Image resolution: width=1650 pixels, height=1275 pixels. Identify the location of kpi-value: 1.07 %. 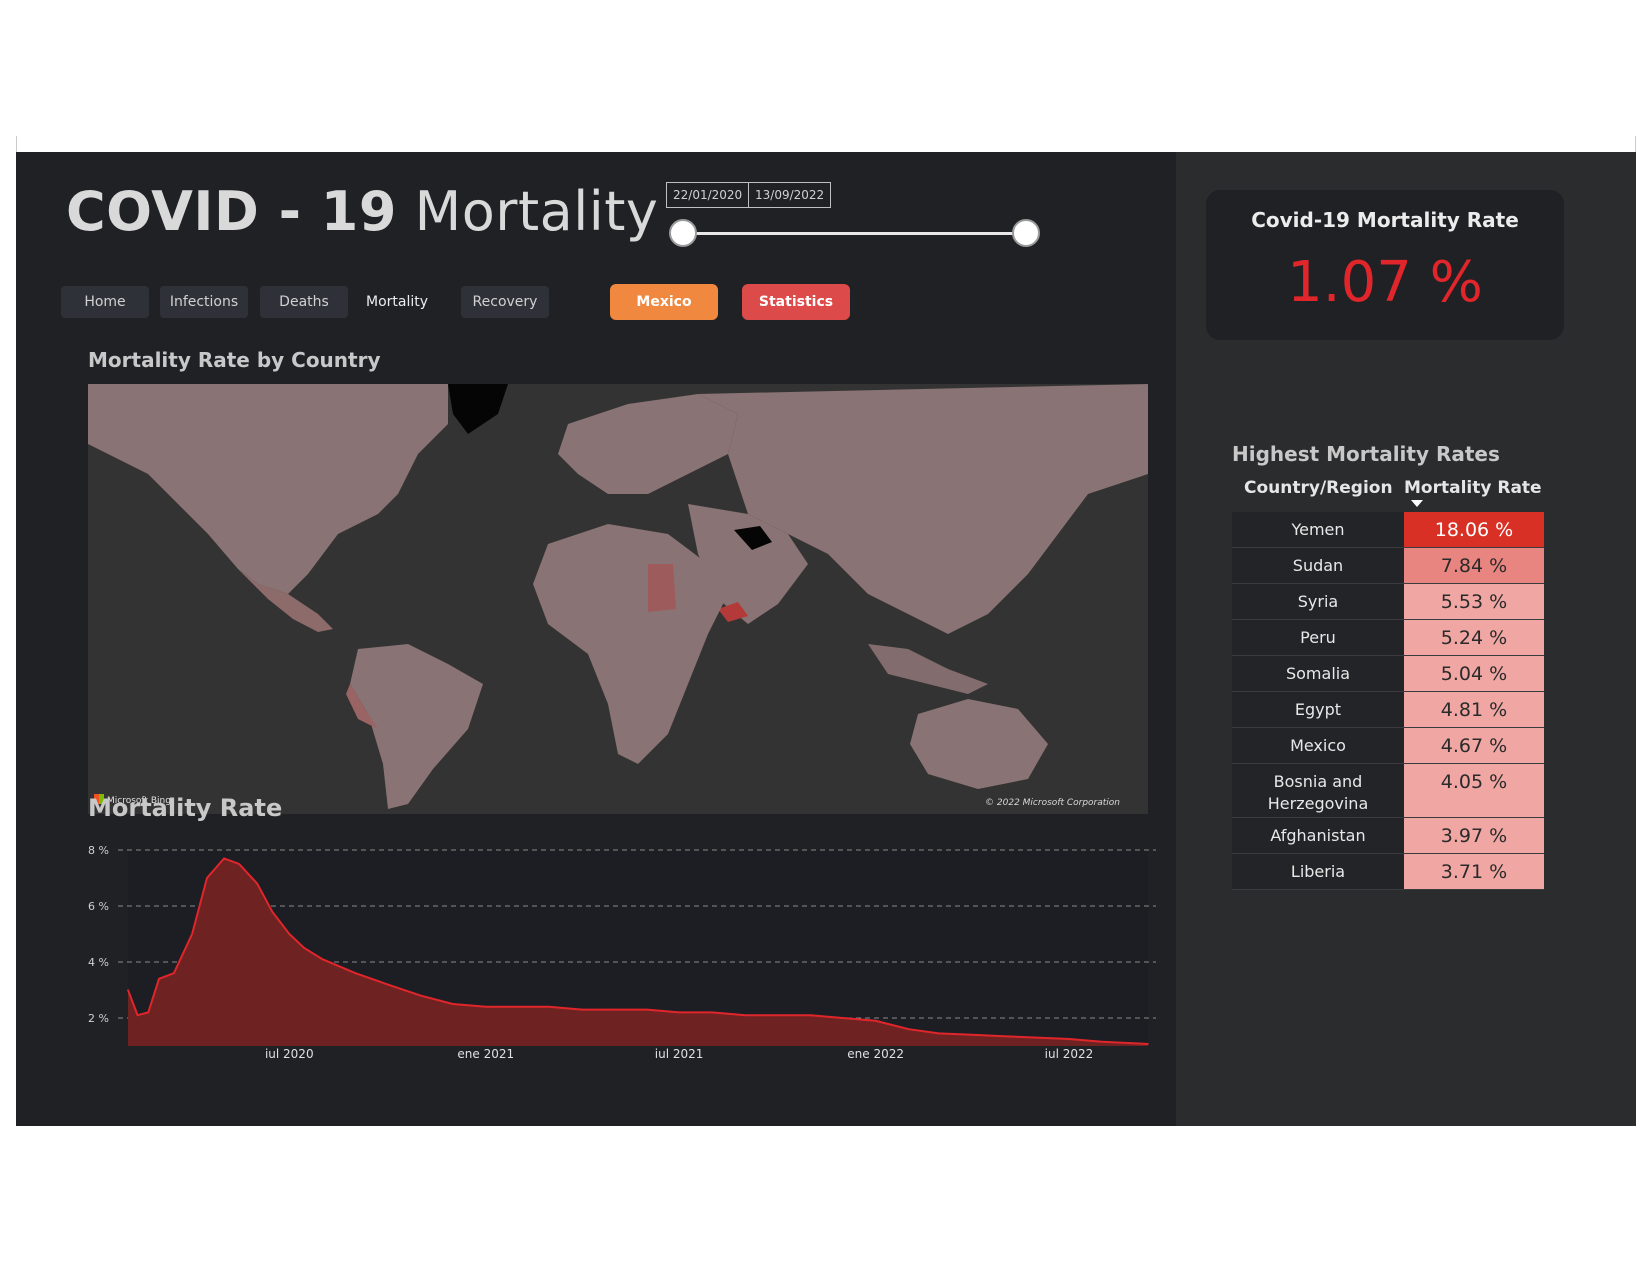
(1385, 282).